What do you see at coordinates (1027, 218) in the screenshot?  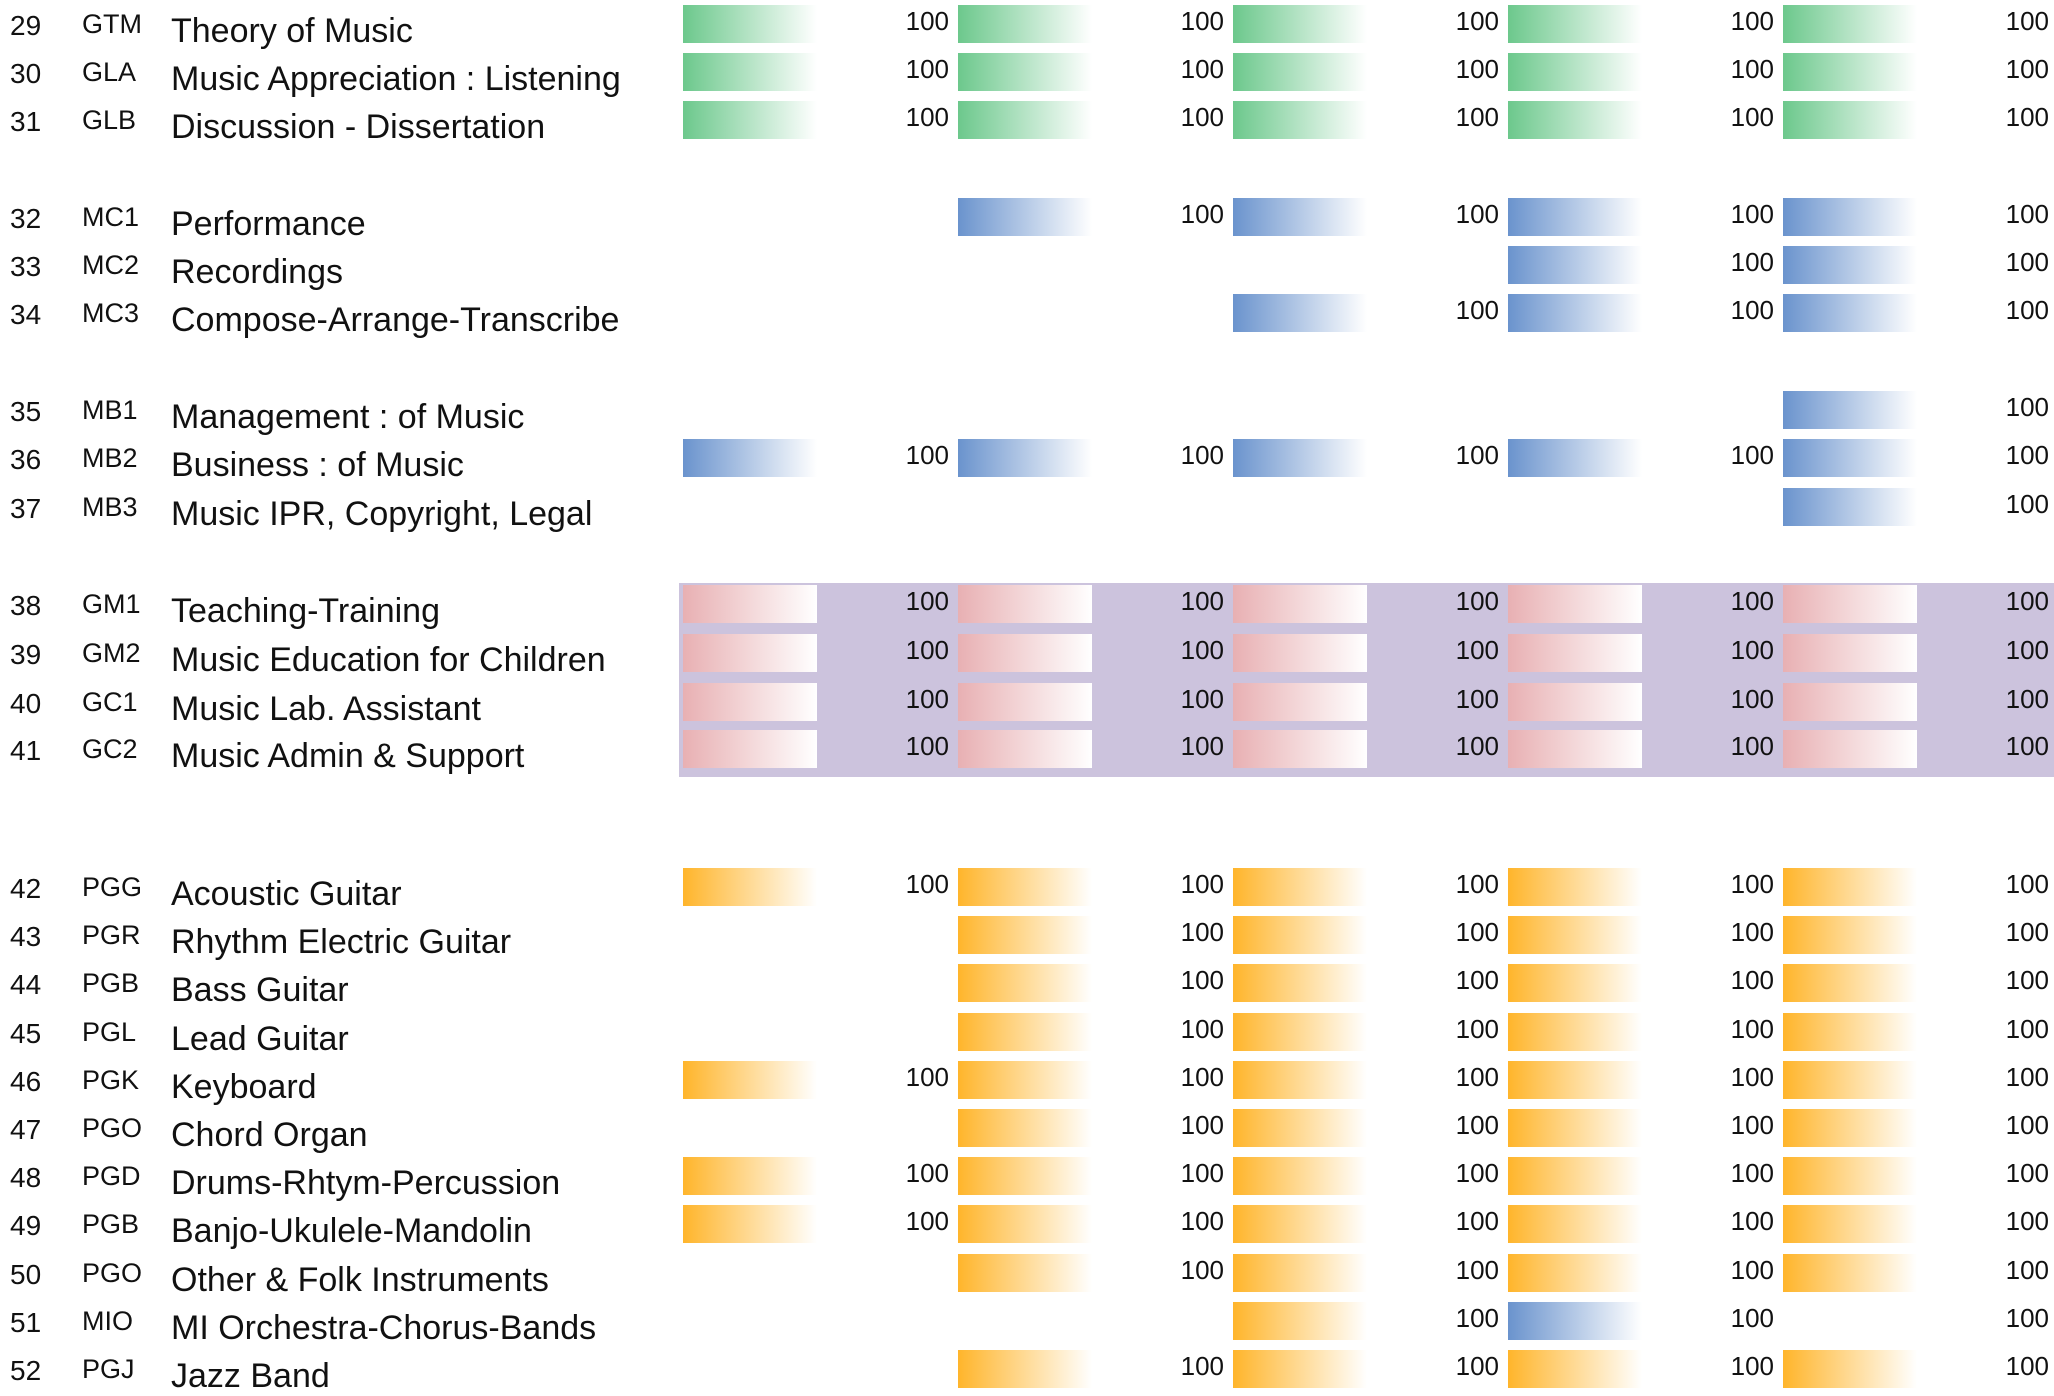 I see `table-row: 32 MC1 Performance 100 100 100 100` at bounding box center [1027, 218].